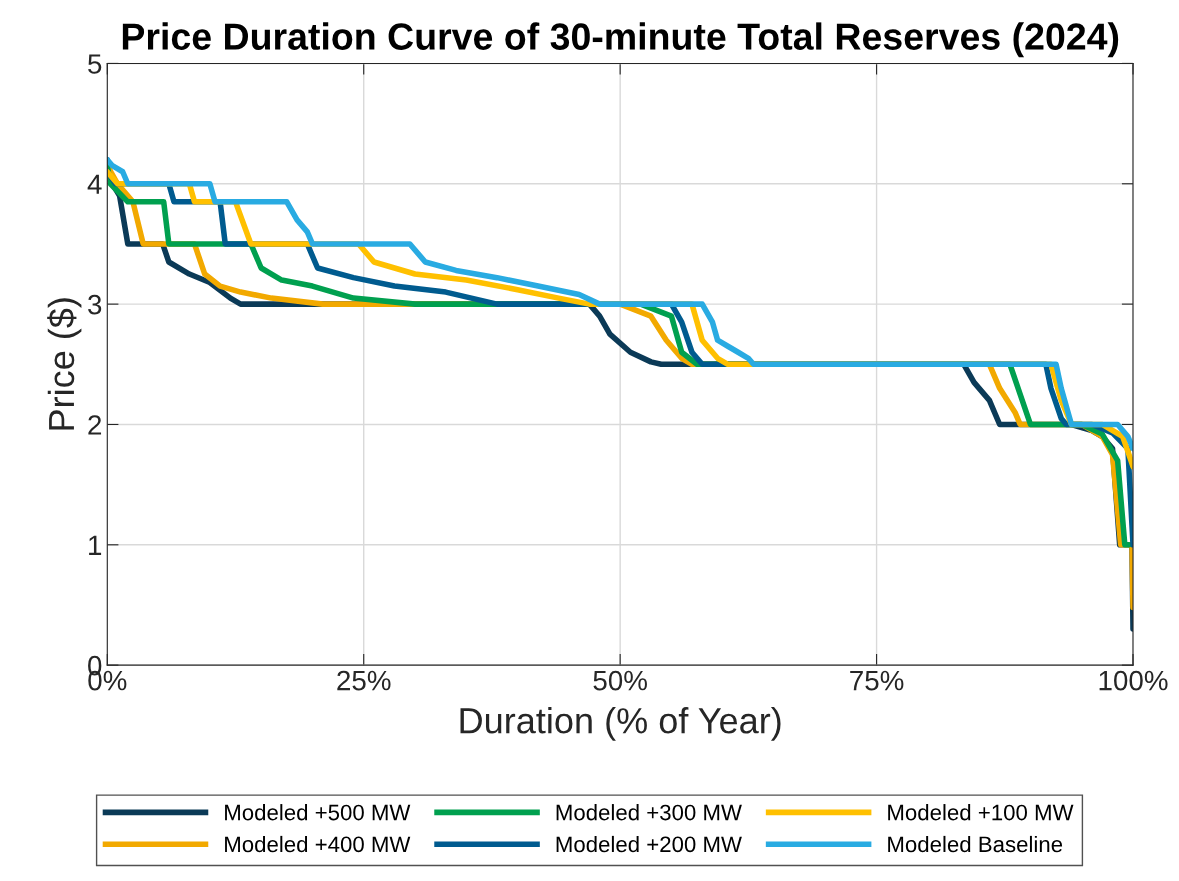 Image resolution: width=1179 pixels, height=881 pixels. Describe the element at coordinates (95, 425) in the screenshot. I see `y-tick-label: 2` at that location.